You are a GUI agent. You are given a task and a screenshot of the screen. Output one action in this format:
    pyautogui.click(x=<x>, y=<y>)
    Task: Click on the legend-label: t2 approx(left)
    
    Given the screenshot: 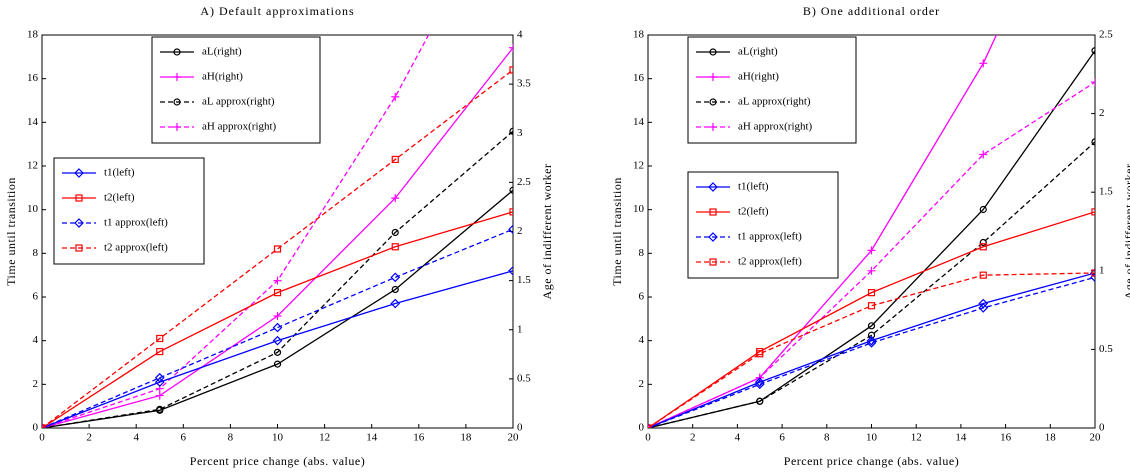 What is the action you would take?
    pyautogui.click(x=136, y=248)
    